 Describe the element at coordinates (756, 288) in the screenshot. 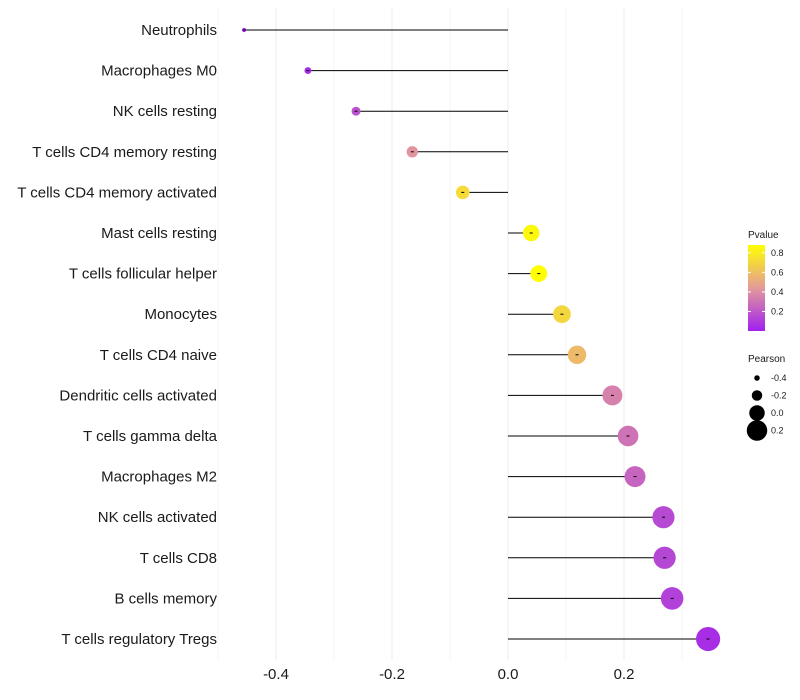

I see `pvalue-colorbar` at that location.